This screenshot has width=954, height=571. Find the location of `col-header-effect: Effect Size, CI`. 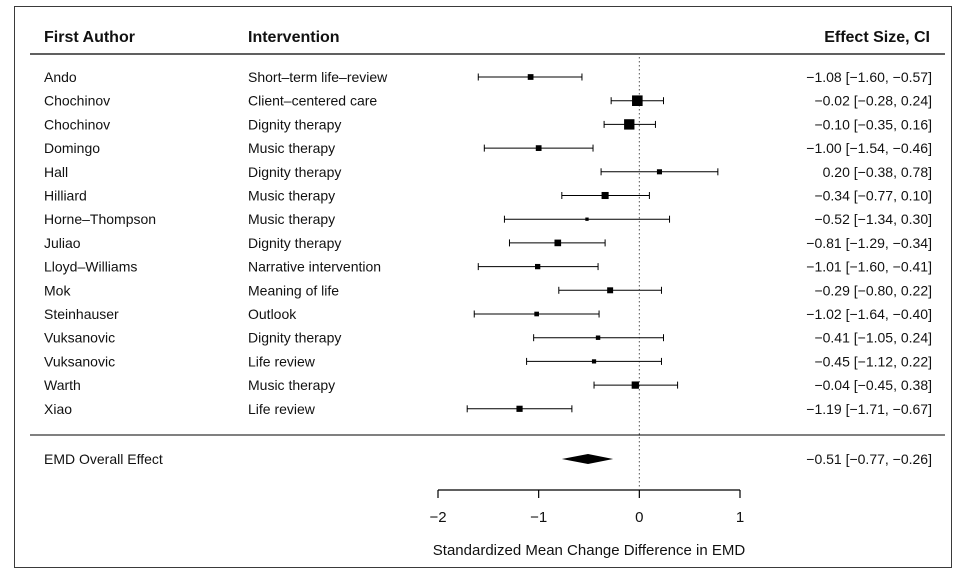

col-header-effect: Effect Size, CI is located at coordinates (877, 37).